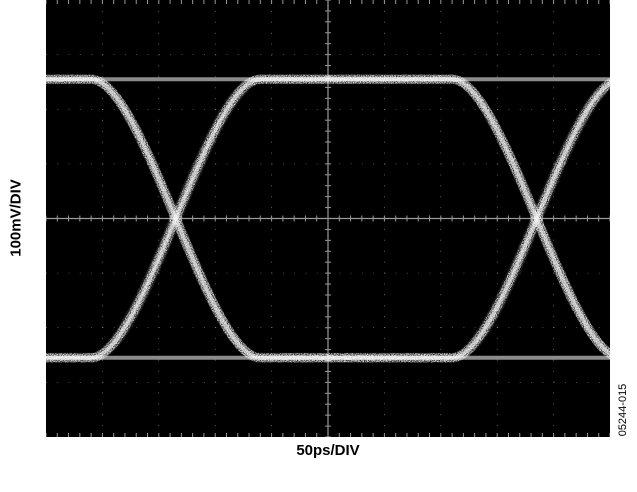 Image resolution: width=637 pixels, height=492 pixels. Describe the element at coordinates (623, 410) in the screenshot. I see `figure-id: 05244-015` at that location.